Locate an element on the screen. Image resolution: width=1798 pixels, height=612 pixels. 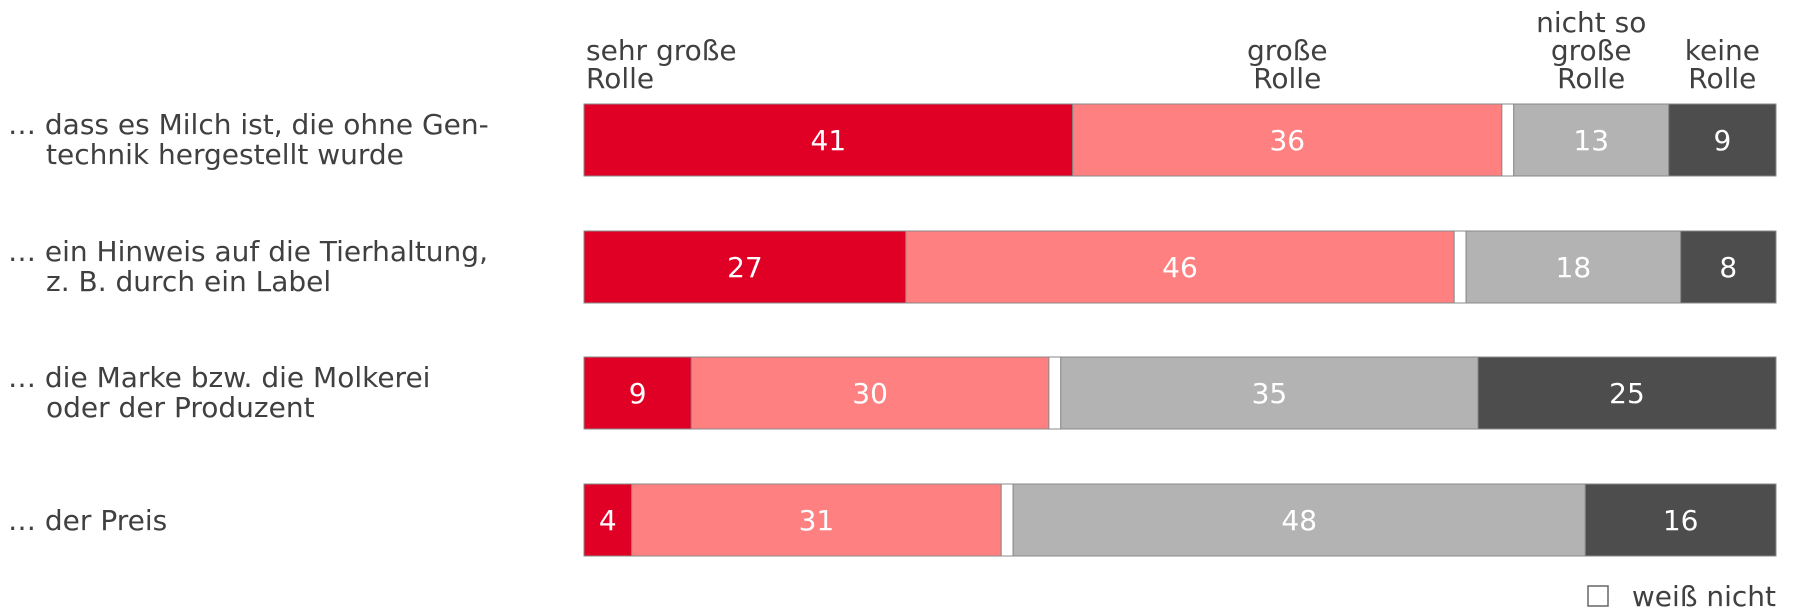
value-label: 36 is located at coordinates (1287, 140).